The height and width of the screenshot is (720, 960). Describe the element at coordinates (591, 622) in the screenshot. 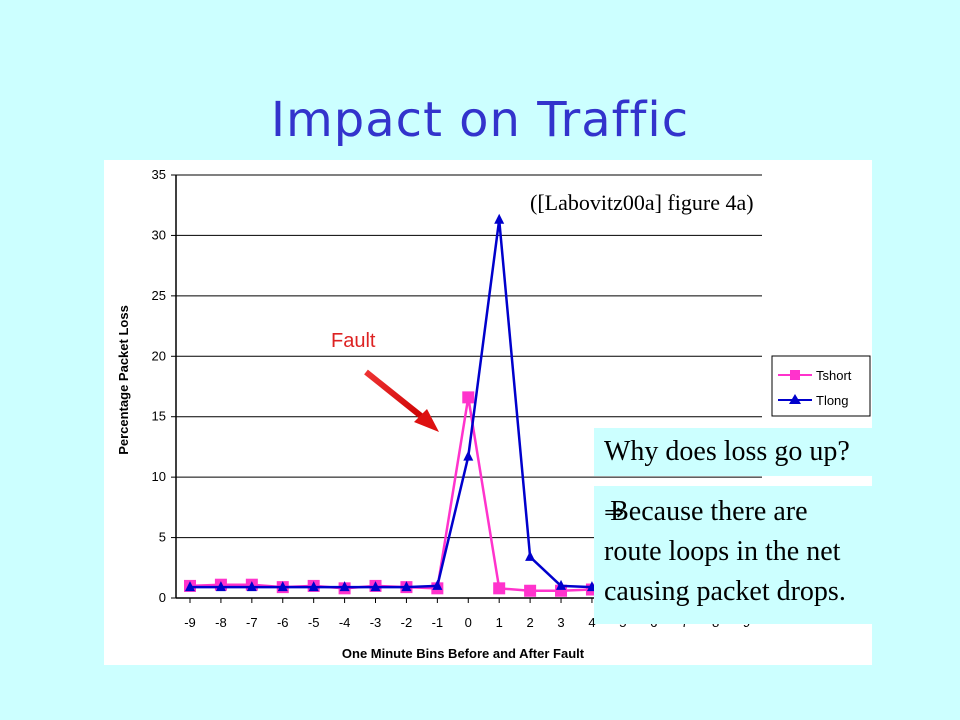

I see `tick-label-x-4: 4` at that location.